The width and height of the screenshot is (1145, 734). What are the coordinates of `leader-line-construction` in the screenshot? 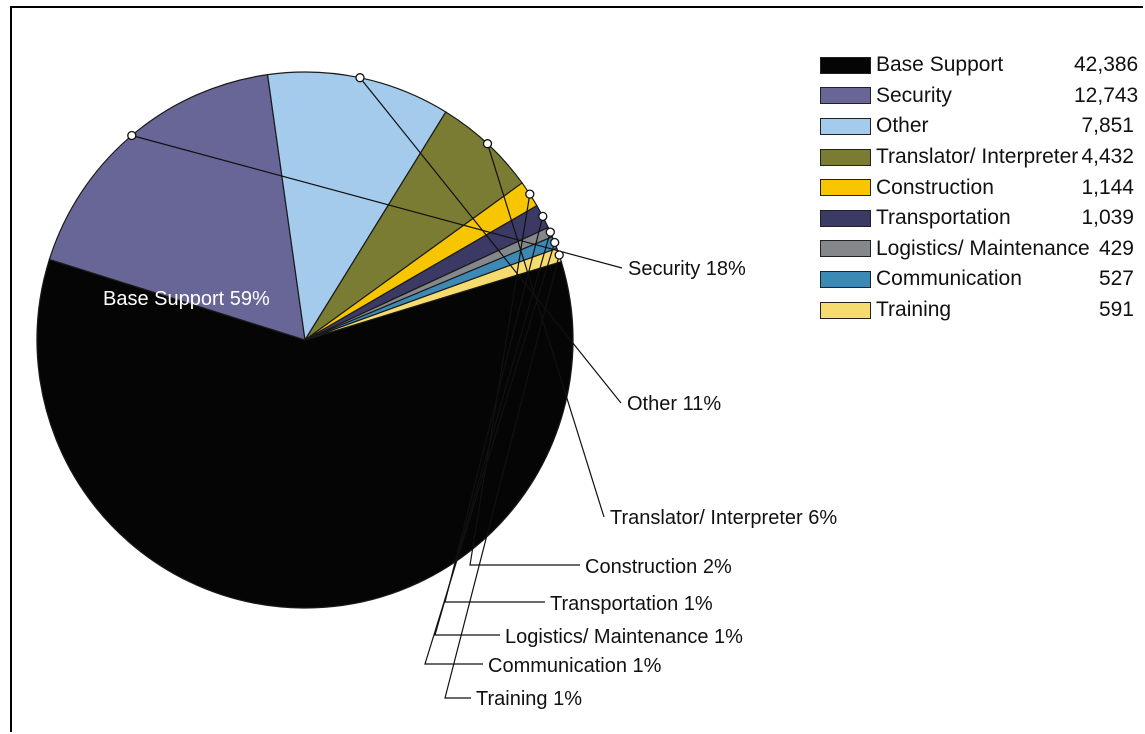 It's located at (524, 380).